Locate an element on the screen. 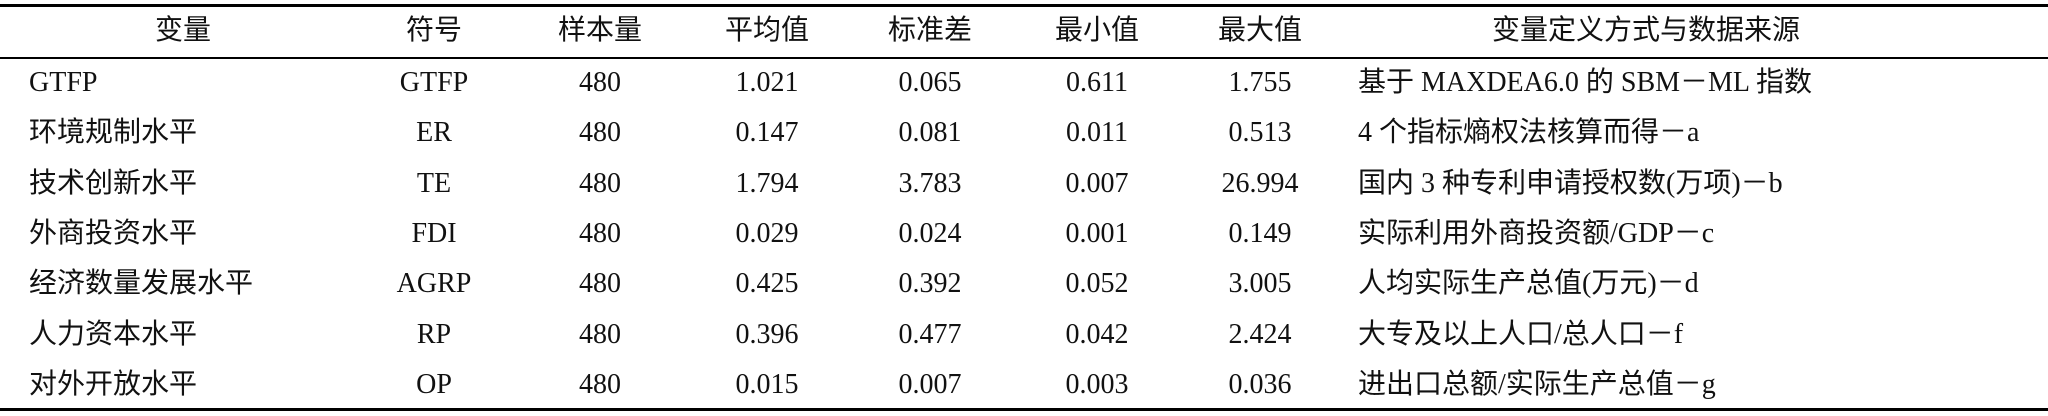 This screenshot has width=2048, height=416. variable-name: 人力资本水平 is located at coordinates (113, 334).